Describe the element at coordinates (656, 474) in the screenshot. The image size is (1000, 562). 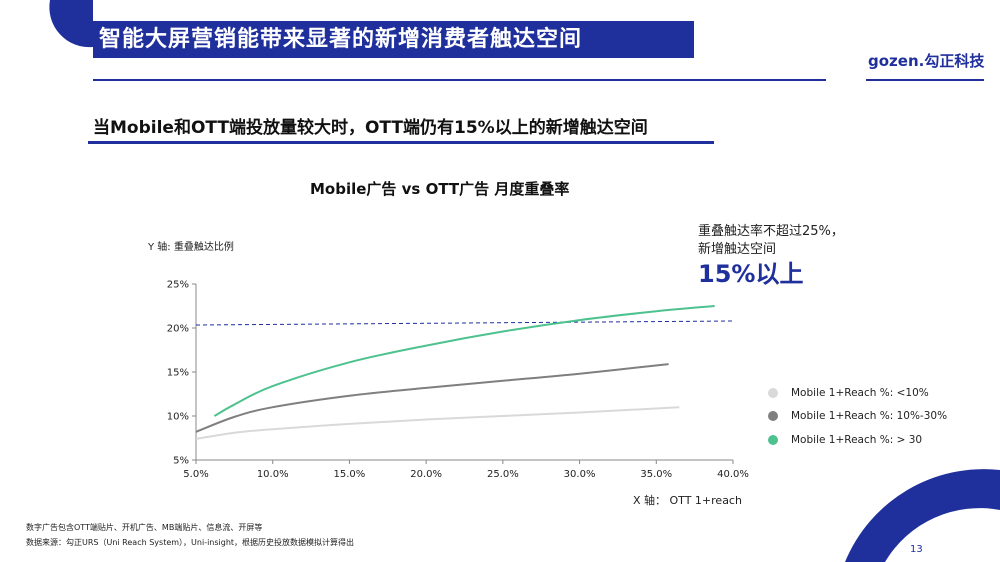
I see `x-tick-label: 35.0%` at that location.